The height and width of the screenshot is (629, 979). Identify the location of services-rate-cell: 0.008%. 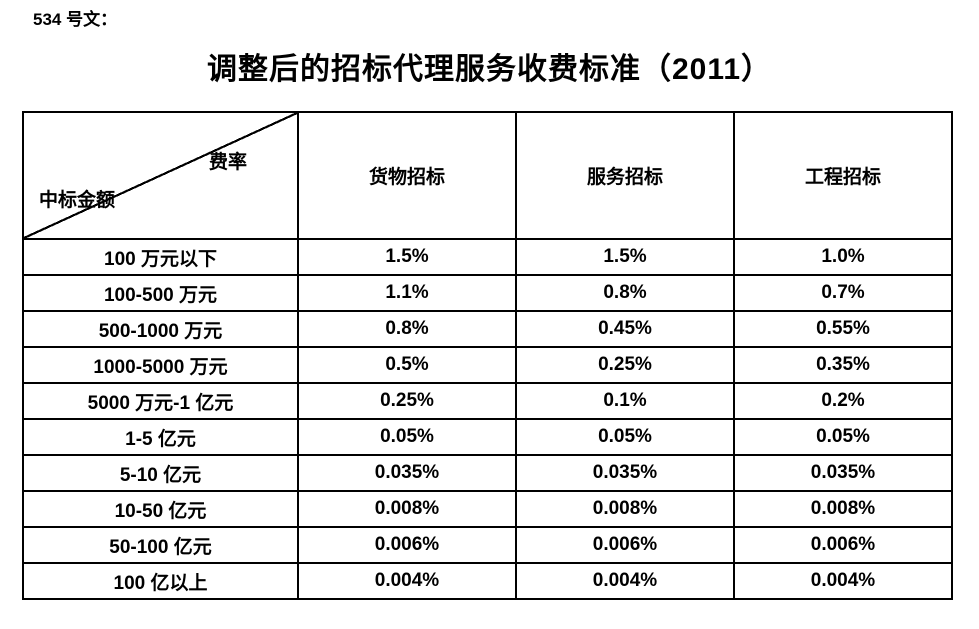
(625, 509).